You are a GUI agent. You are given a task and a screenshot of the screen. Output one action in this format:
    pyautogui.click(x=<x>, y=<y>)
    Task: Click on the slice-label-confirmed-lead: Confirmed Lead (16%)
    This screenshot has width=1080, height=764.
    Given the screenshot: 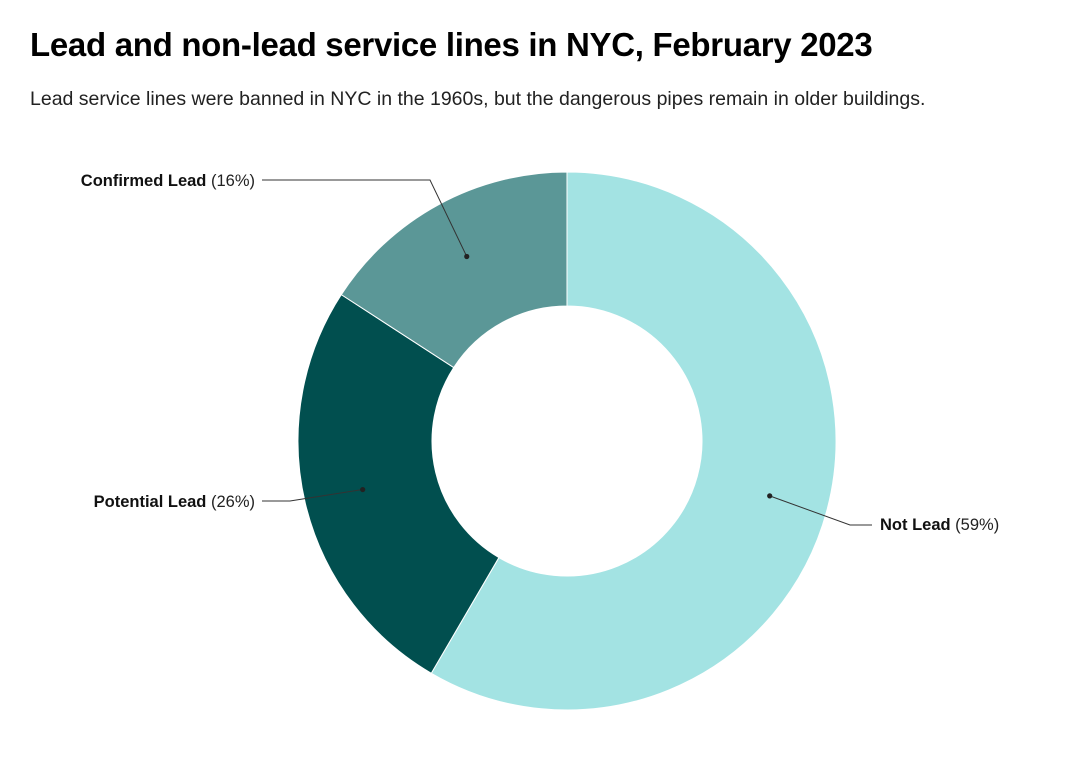 What is the action you would take?
    pyautogui.click(x=168, y=181)
    